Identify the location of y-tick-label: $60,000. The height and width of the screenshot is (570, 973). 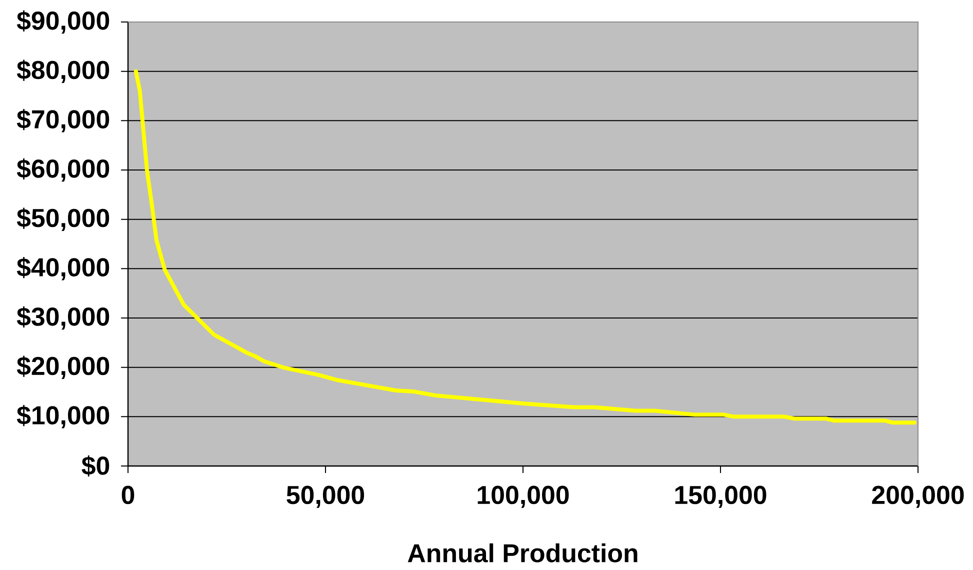
(63, 170).